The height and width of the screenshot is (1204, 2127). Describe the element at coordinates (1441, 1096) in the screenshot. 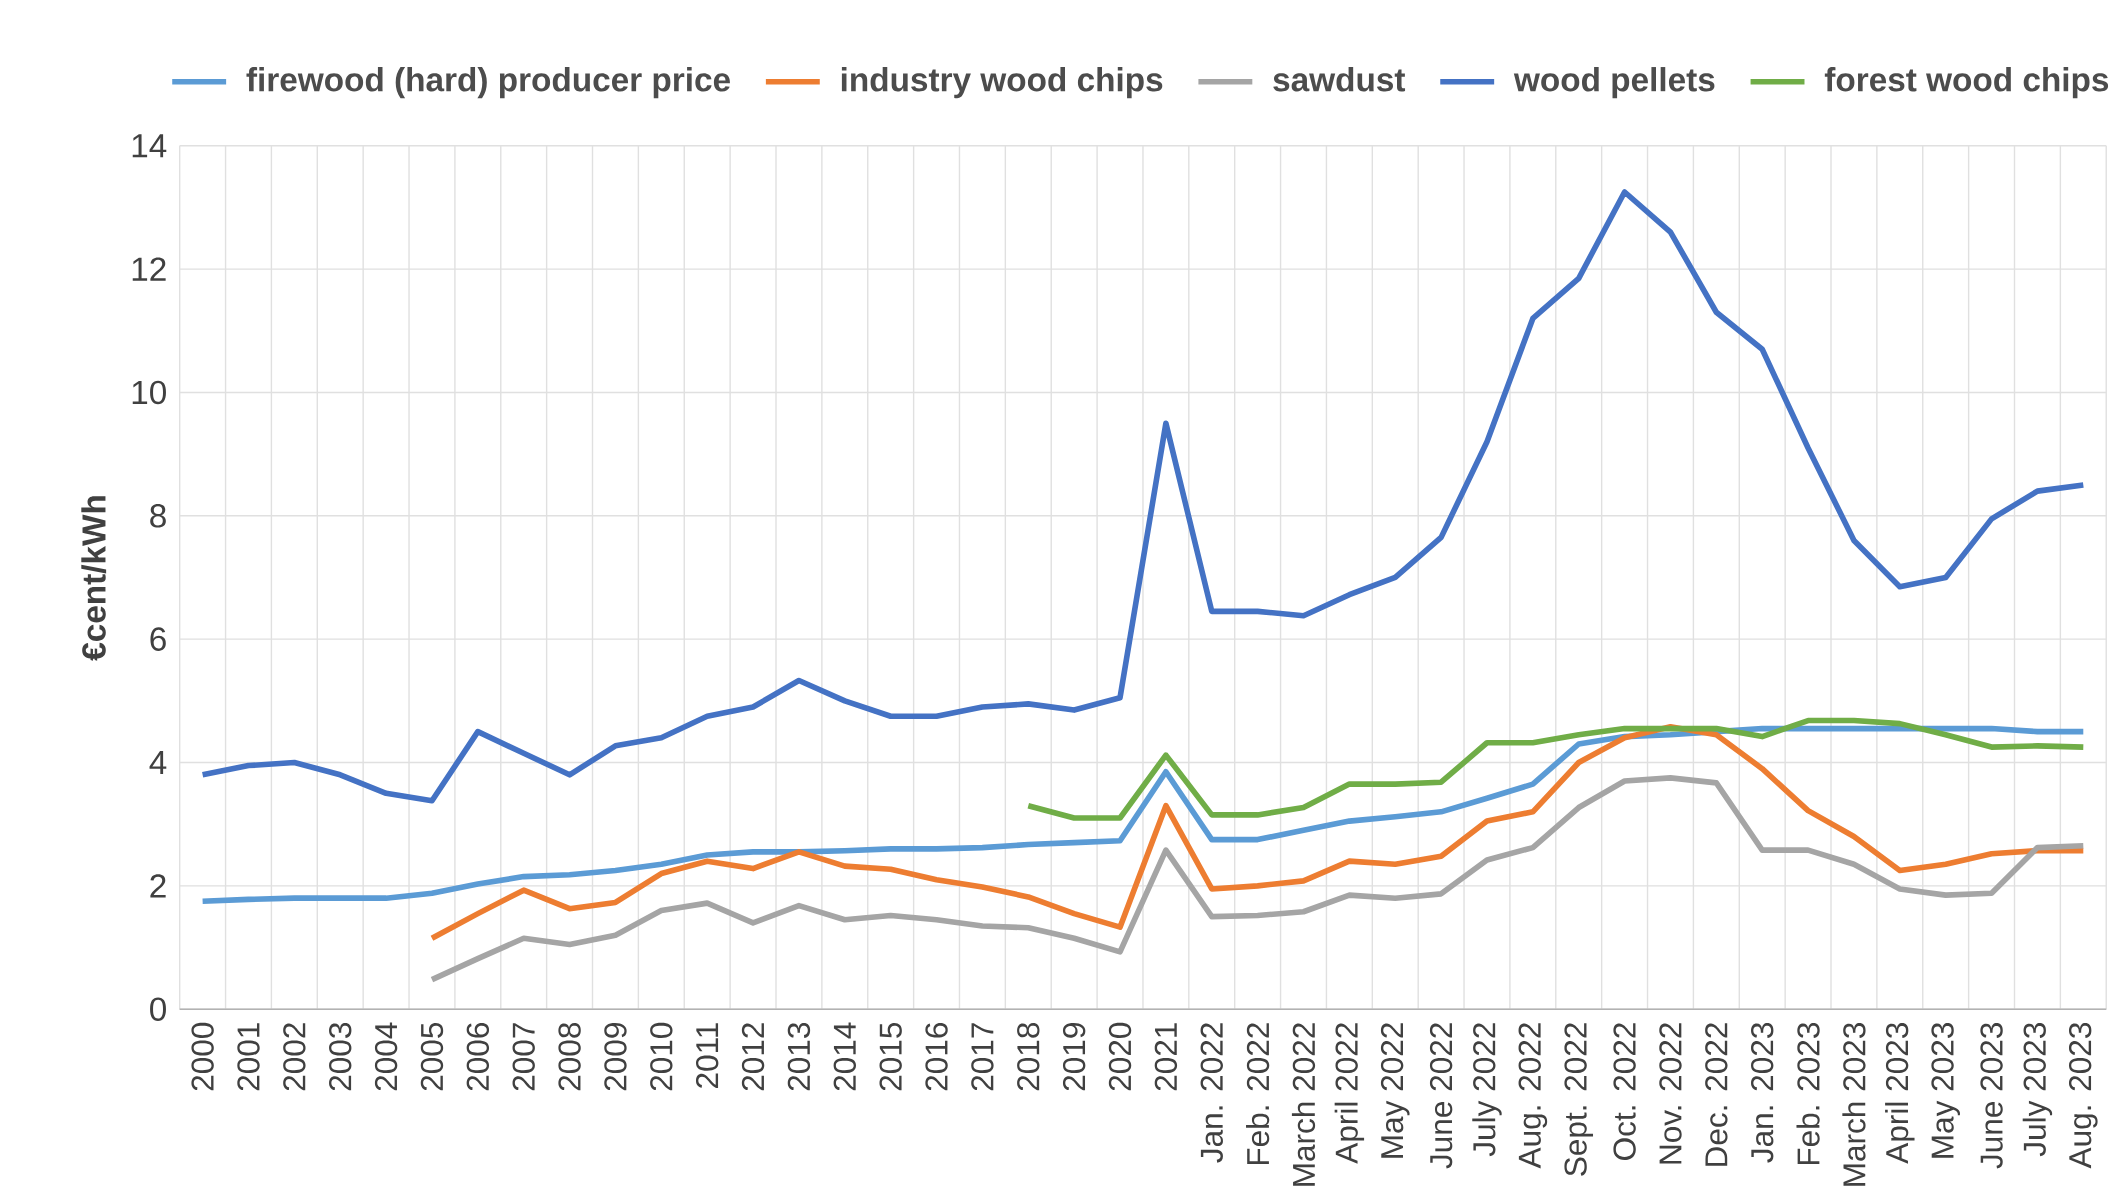

I see `x-tick-label: June 2022` at that location.